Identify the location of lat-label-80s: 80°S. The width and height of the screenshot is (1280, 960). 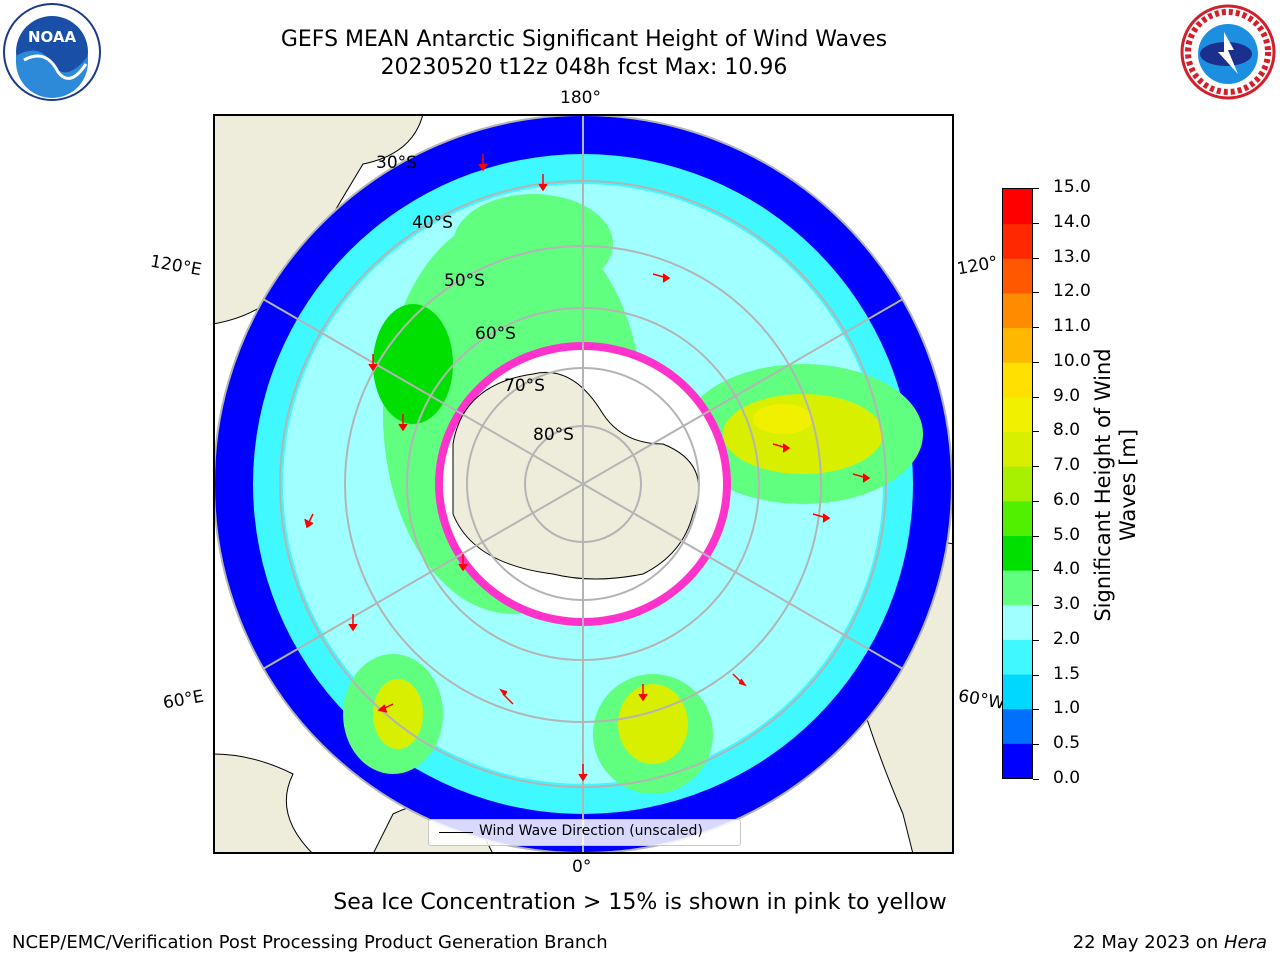
(553, 435).